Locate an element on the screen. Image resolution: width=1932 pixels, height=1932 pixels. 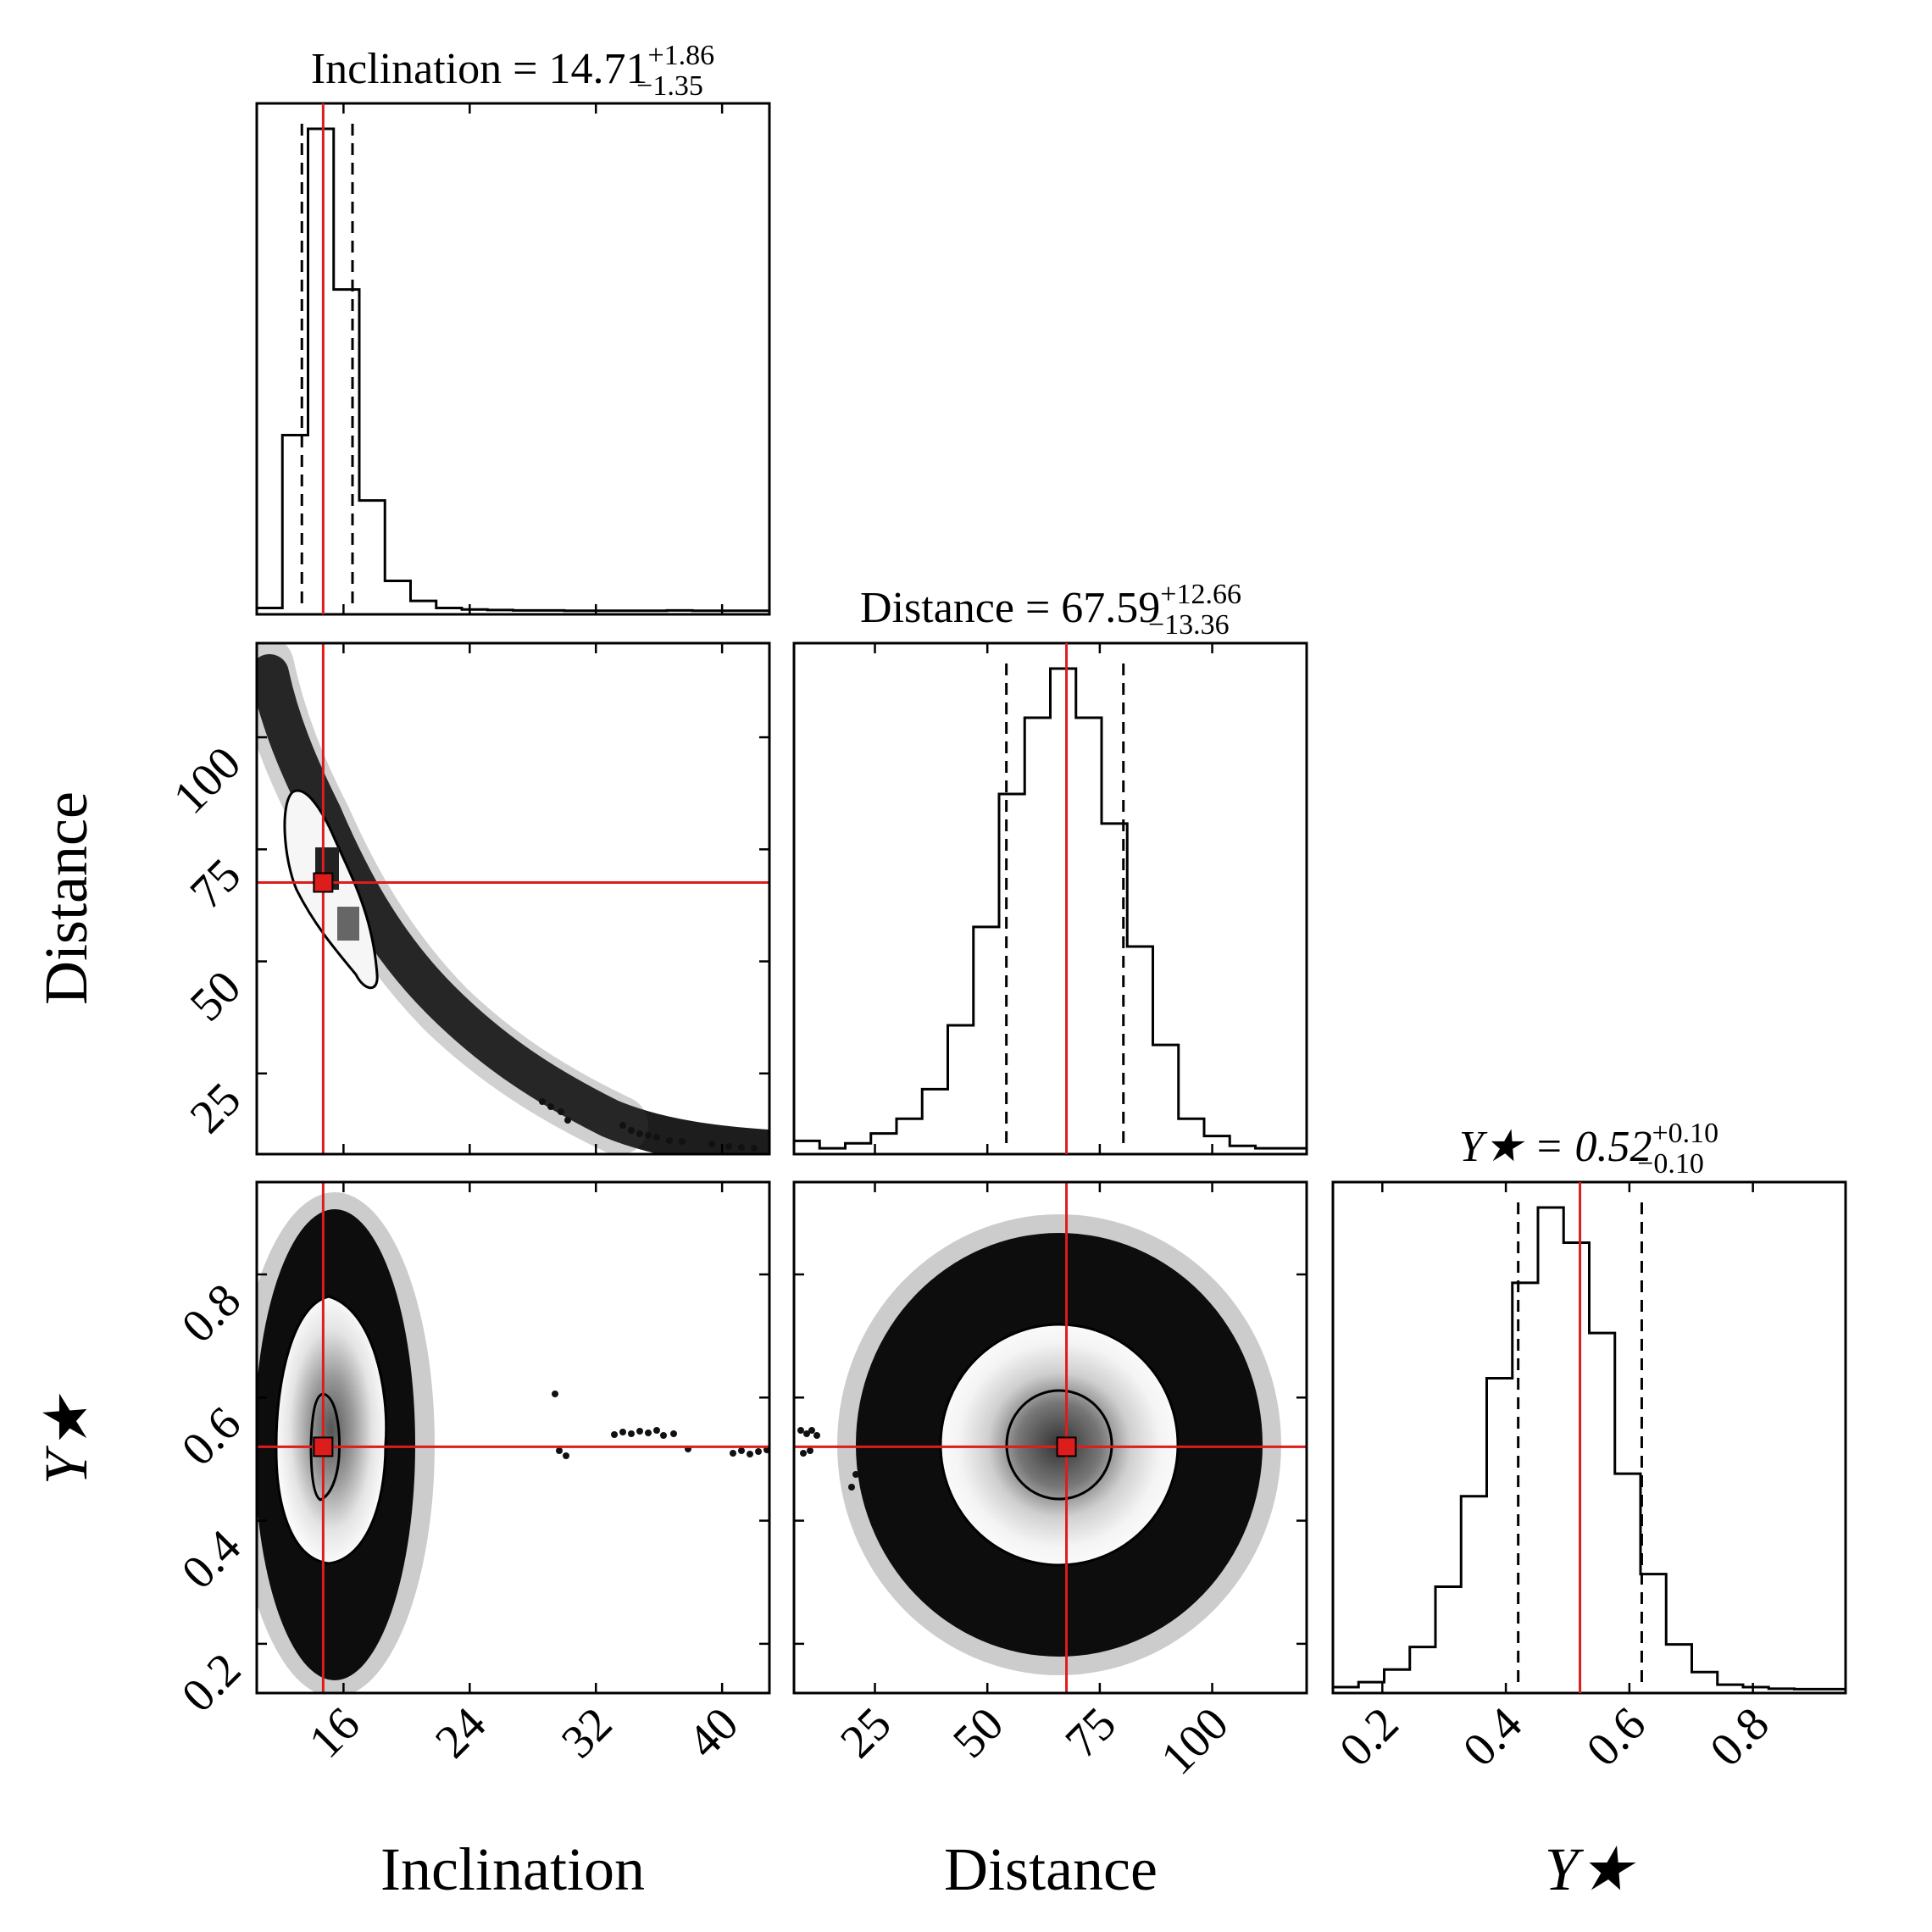
distance-histogram-step is located at coordinates (1050, 909).